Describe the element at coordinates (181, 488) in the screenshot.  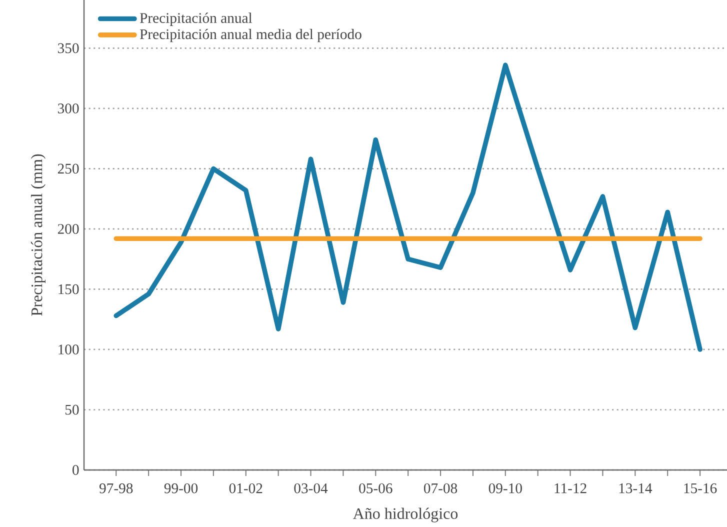
I see `x-tick-label: 99-00` at that location.